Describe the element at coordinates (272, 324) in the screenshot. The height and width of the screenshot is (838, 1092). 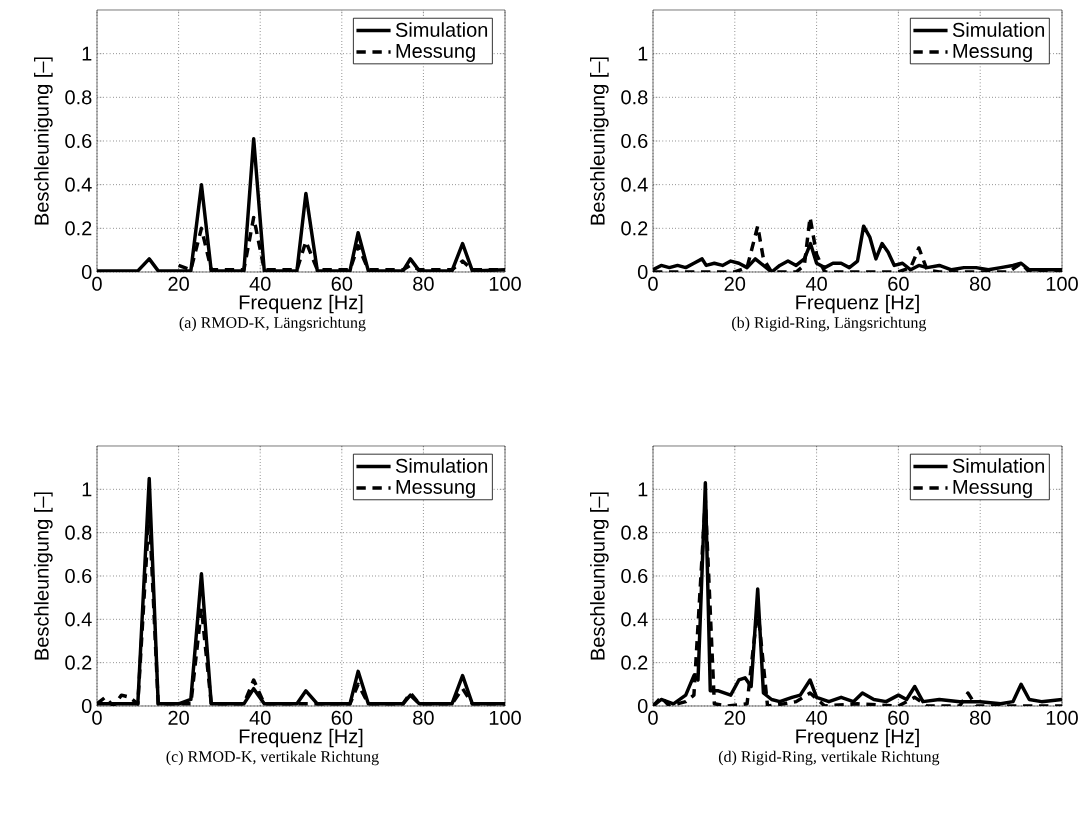
I see `text: (a) RMOD-K, Längsrichtung` at that location.